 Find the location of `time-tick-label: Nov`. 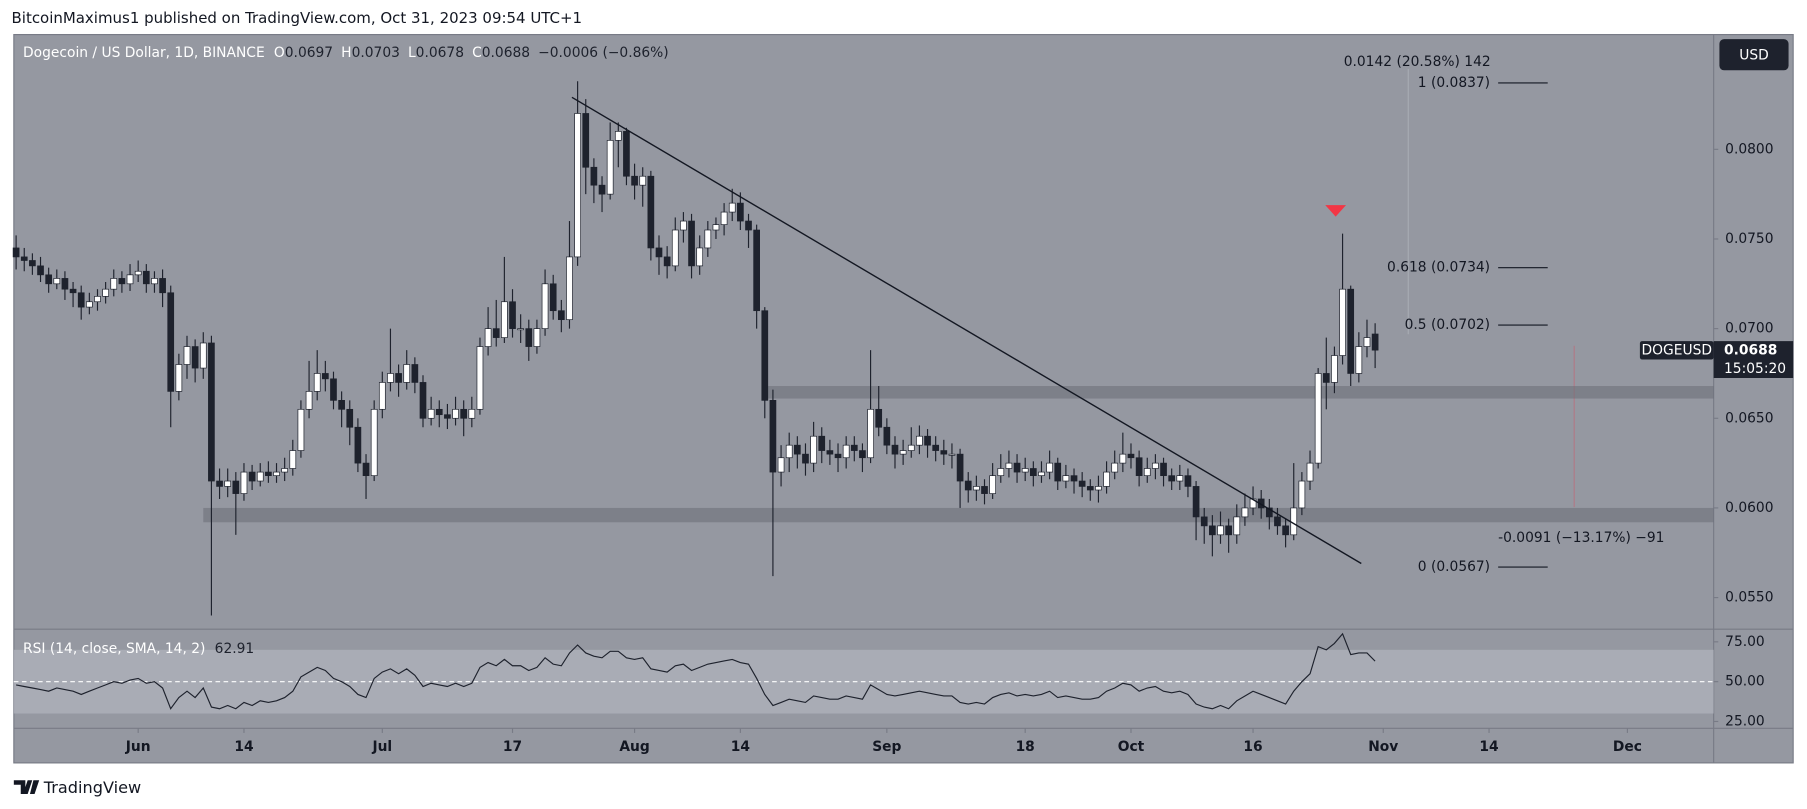

time-tick-label: Nov is located at coordinates (1383, 747).